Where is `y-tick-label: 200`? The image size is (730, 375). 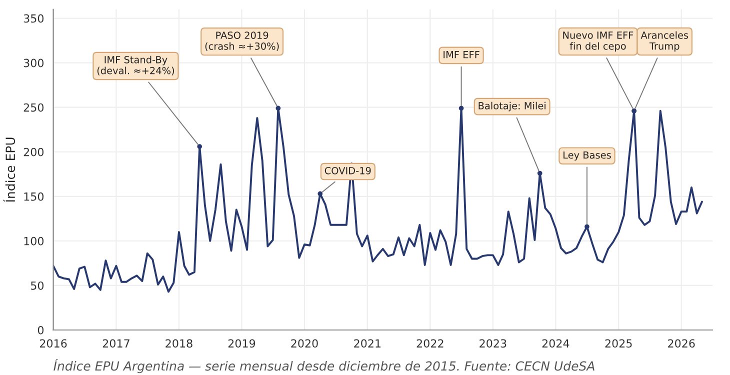
y-tick-label: 200 is located at coordinates (34, 152).